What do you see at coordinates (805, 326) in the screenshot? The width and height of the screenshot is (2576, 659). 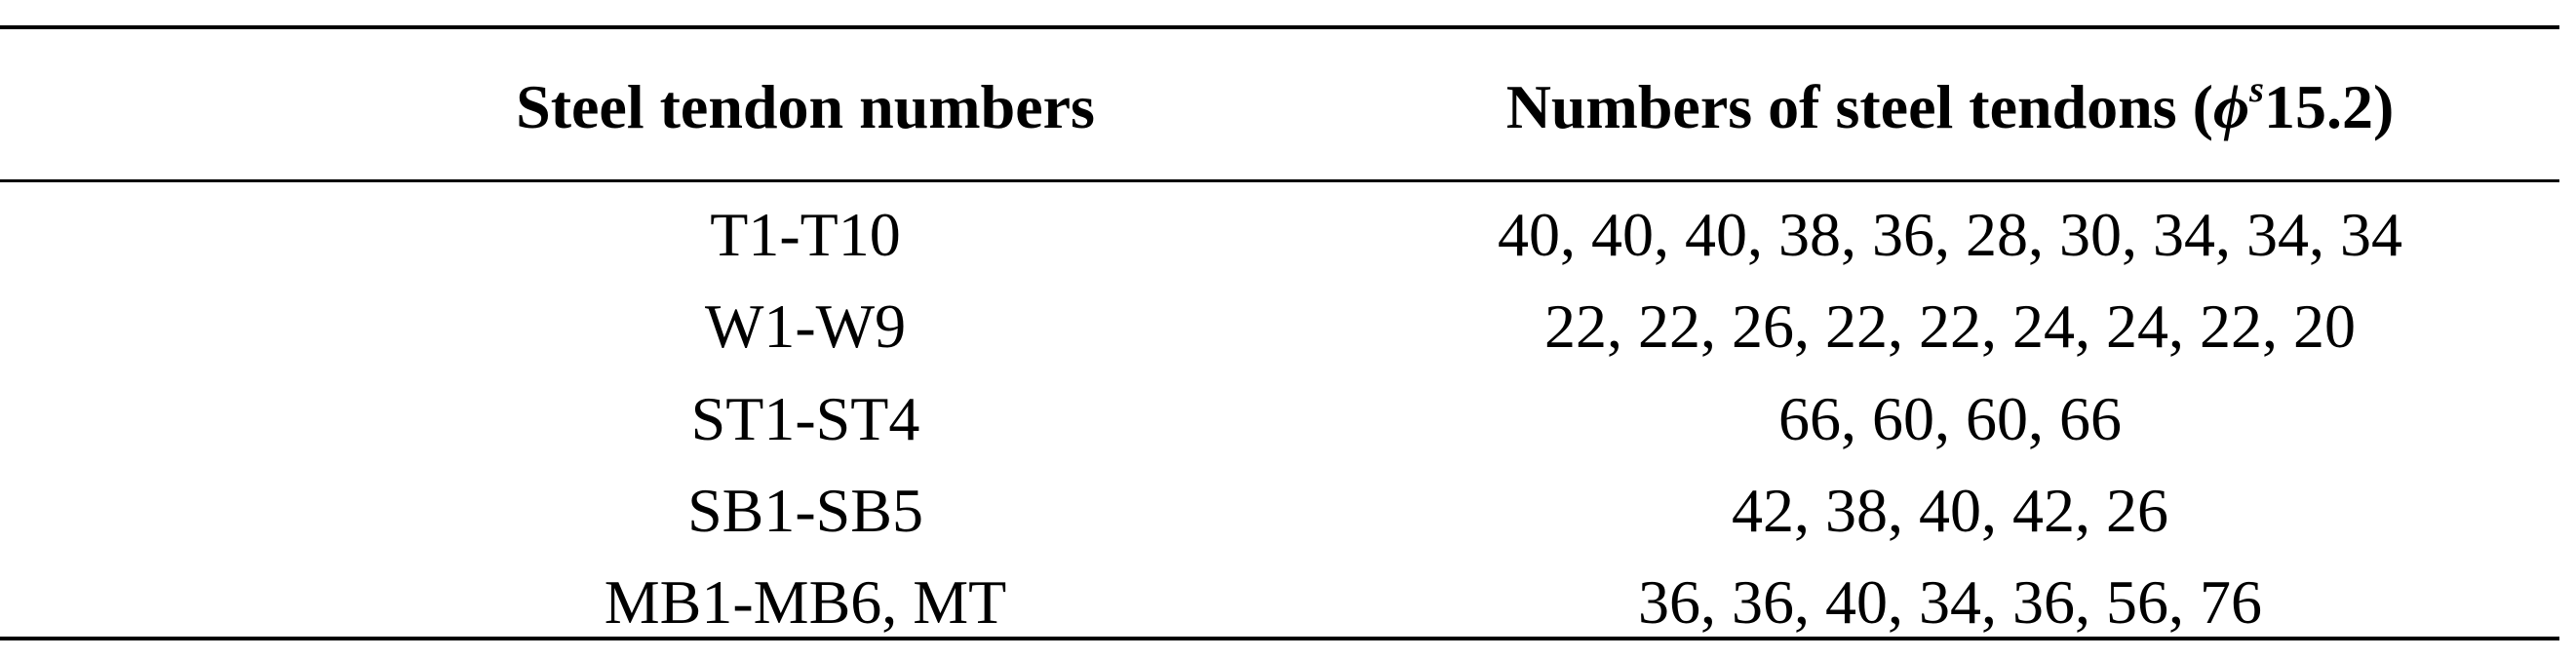 I see `tendon-group: W1-W9` at bounding box center [805, 326].